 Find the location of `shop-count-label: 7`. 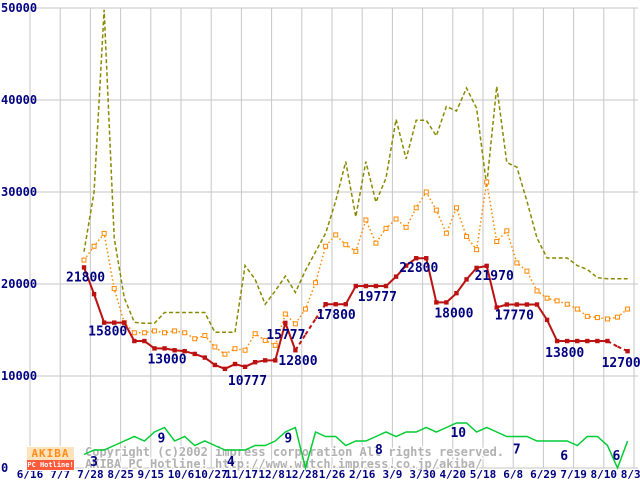

shop-count-label: 7 is located at coordinates (517, 450).